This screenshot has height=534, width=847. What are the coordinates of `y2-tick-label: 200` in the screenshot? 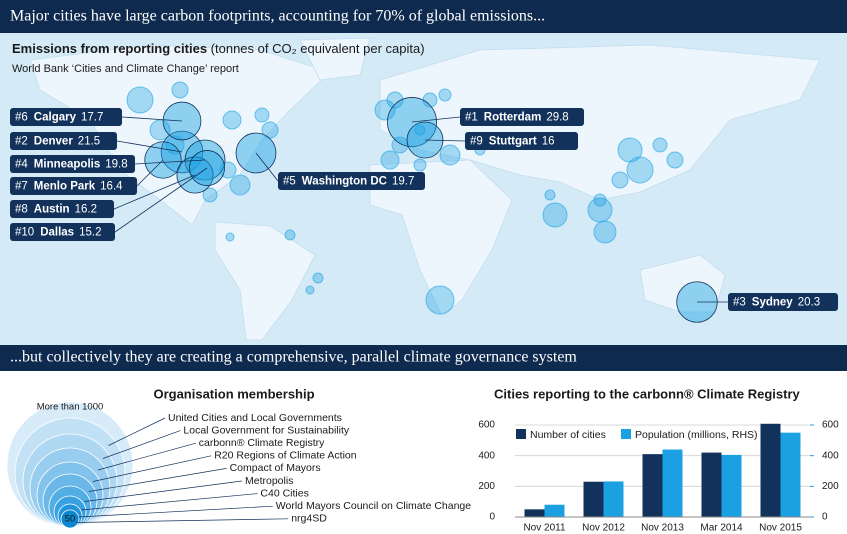 It's located at (830, 486).